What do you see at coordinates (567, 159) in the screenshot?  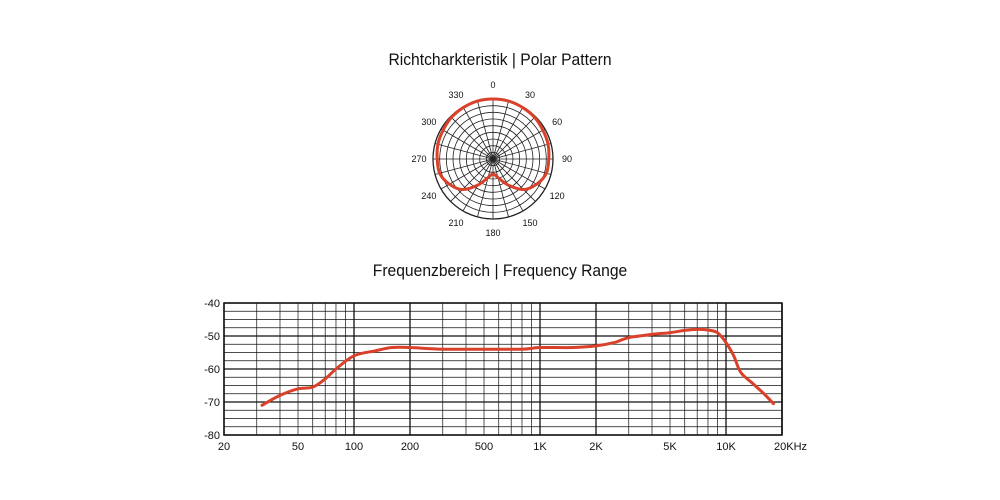 I see `polar-angle-label: 90` at bounding box center [567, 159].